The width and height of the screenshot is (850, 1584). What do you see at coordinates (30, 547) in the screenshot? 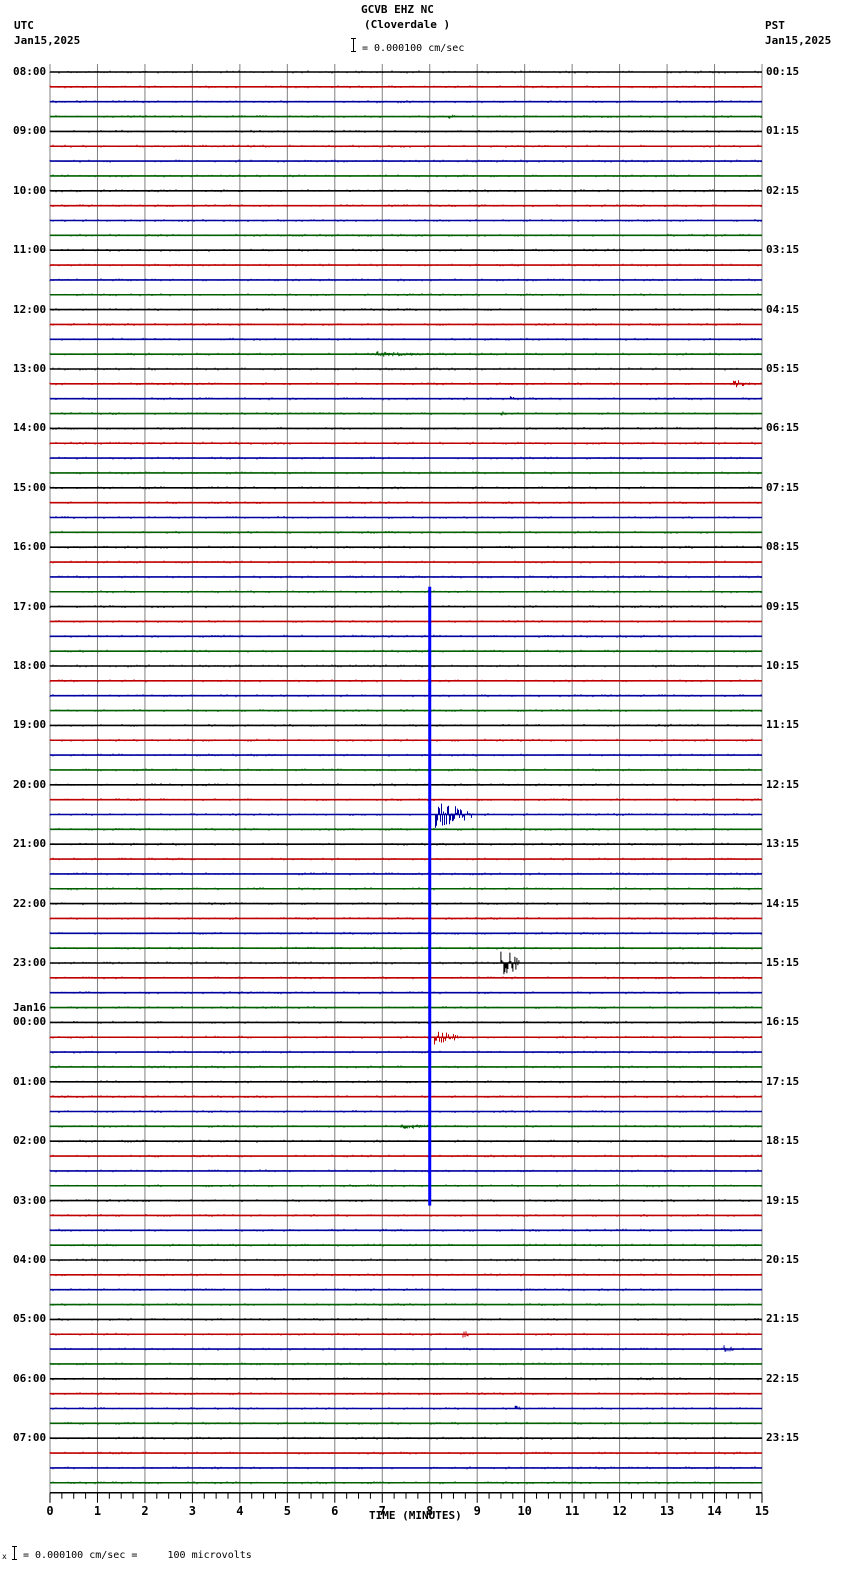
I see `utc-hour-label: 16:00` at bounding box center [30, 547].